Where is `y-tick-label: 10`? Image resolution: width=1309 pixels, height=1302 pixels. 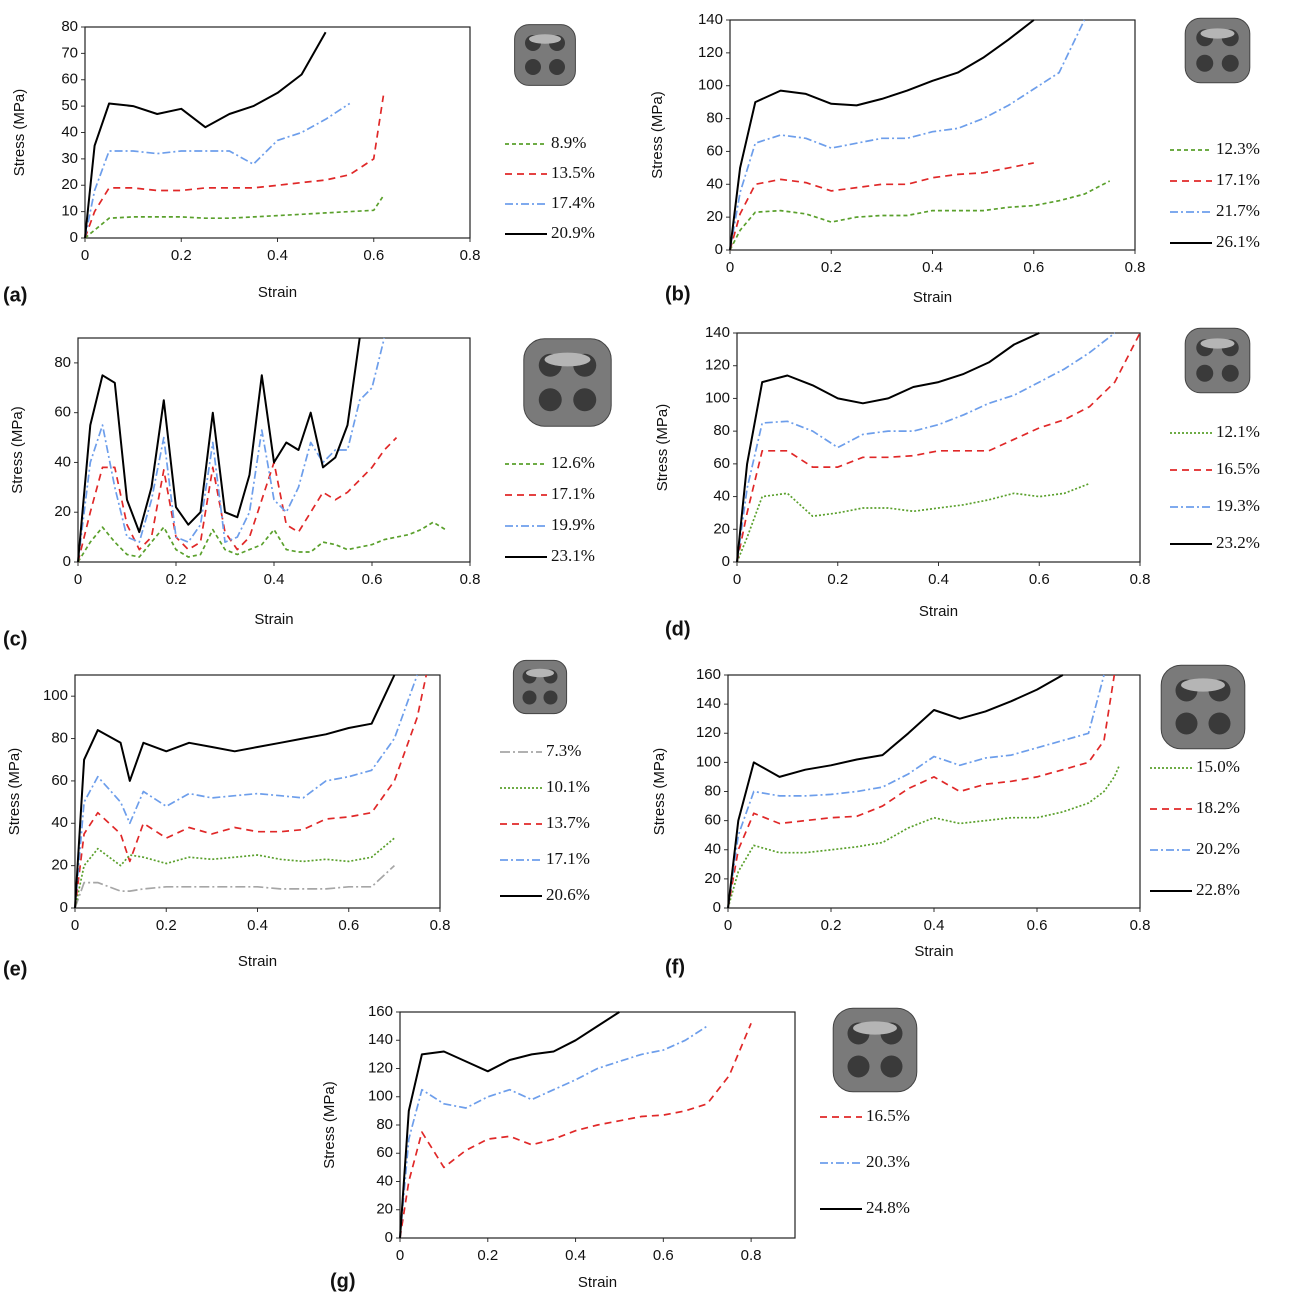
y-tick-label: 10 is located at coordinates (69, 211).